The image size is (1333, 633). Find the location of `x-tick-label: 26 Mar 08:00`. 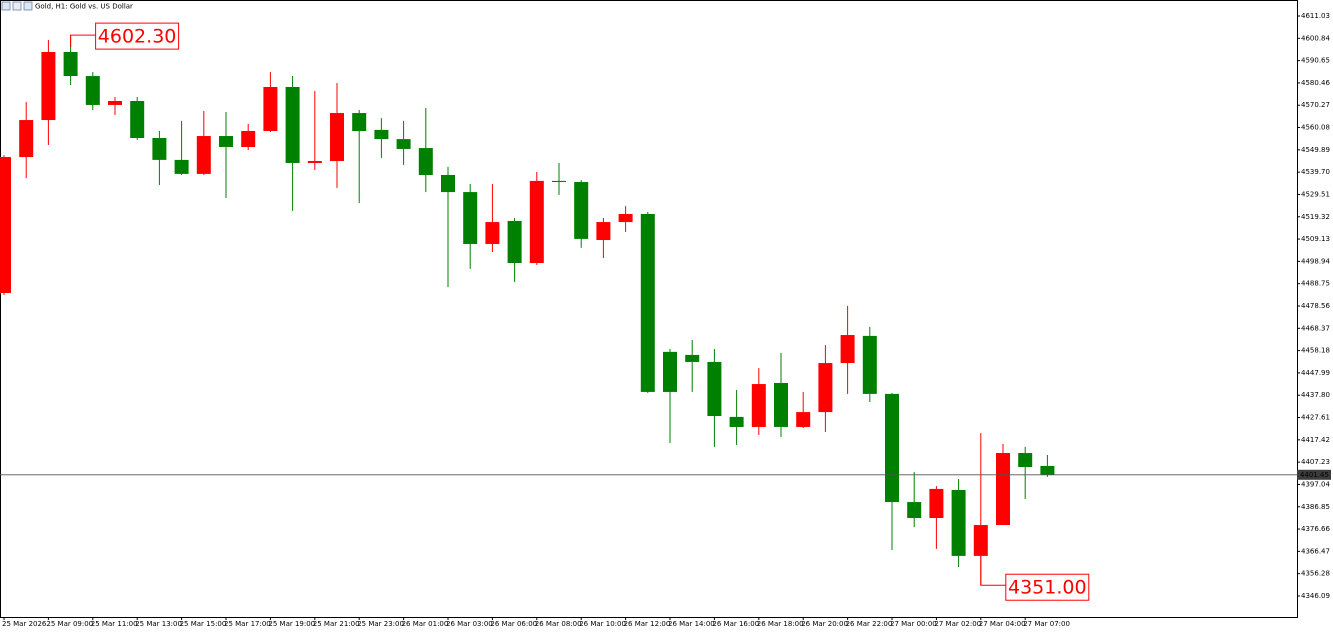

x-tick-label: 26 Mar 08:00 is located at coordinates (558, 624).